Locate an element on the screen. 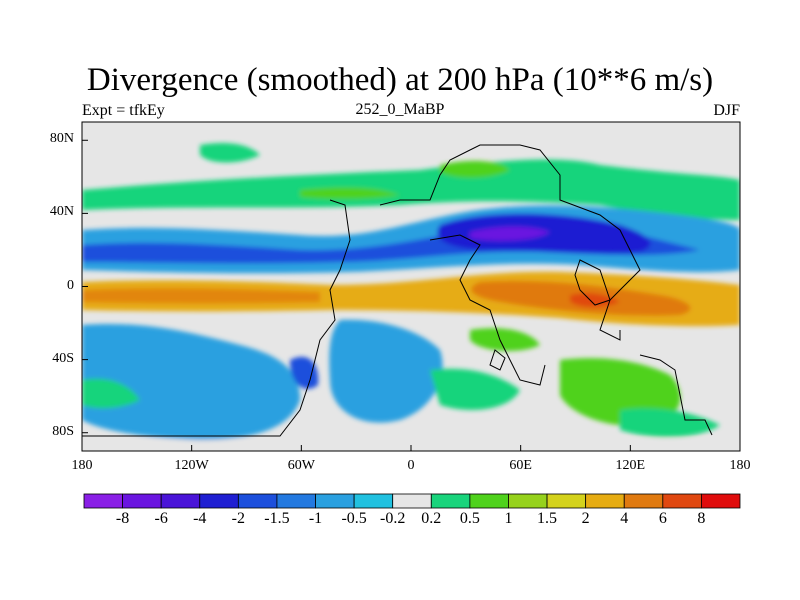  colorbar-label: 1.5 is located at coordinates (547, 518).